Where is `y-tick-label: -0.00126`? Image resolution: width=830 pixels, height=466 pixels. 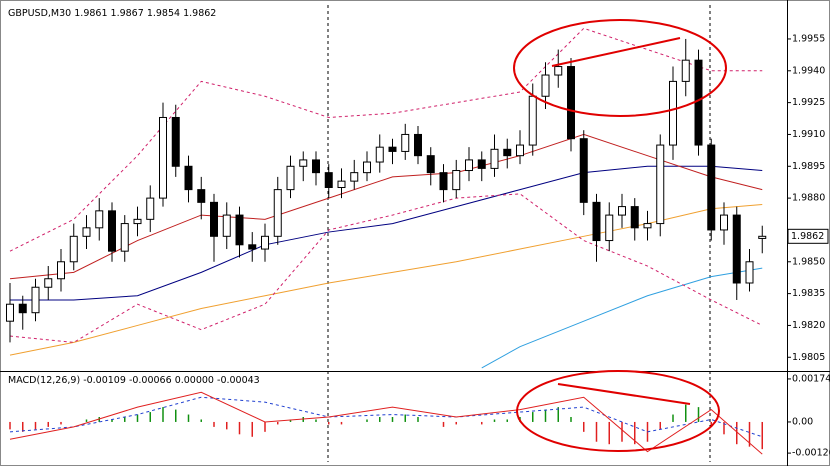 y-tick-label: -0.00126 is located at coordinates (811, 453).